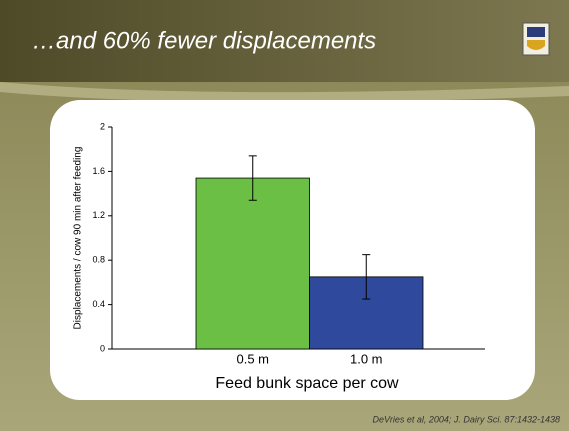  What do you see at coordinates (102, 348) in the screenshot?
I see `y-tick-label: 0` at bounding box center [102, 348].